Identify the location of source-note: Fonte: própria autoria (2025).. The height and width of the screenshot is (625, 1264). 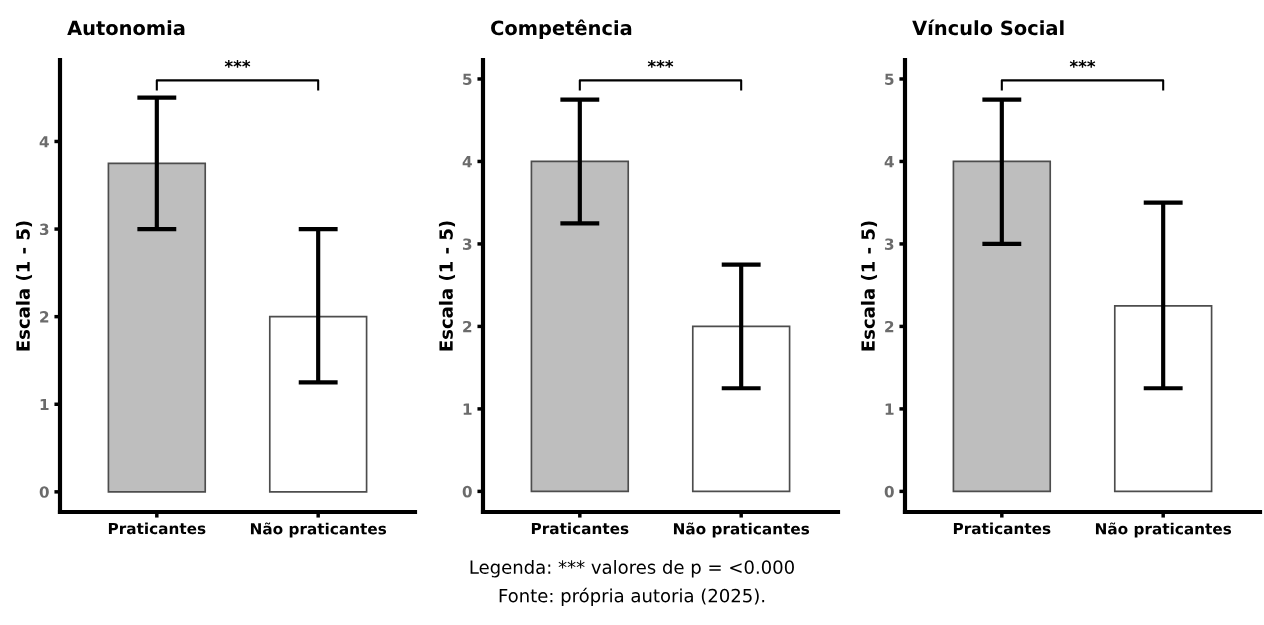
(632, 596).